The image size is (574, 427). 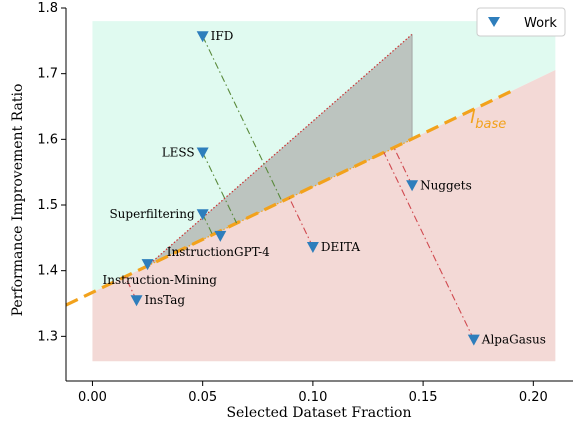 I want to click on point-label-instructiongpt-4: InstructionGPT-4, so click(x=218, y=252).